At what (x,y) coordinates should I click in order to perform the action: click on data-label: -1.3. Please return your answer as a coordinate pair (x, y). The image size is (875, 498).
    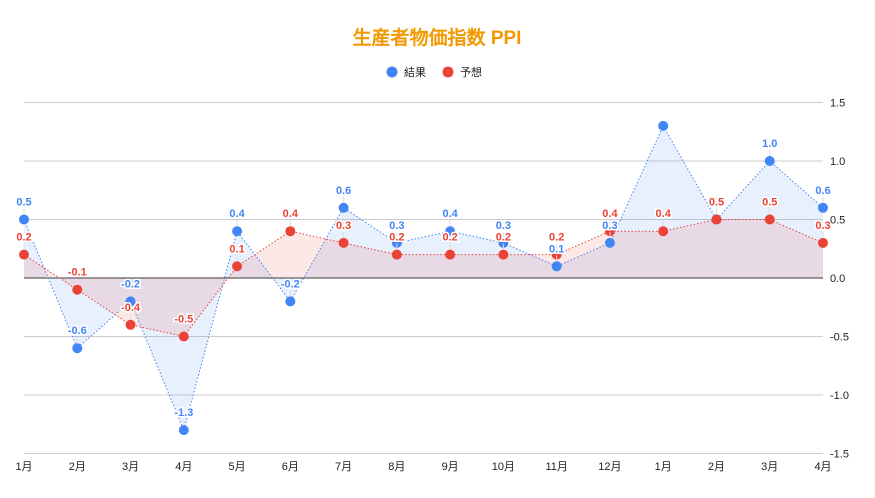
    Looking at the image, I should click on (183, 413).